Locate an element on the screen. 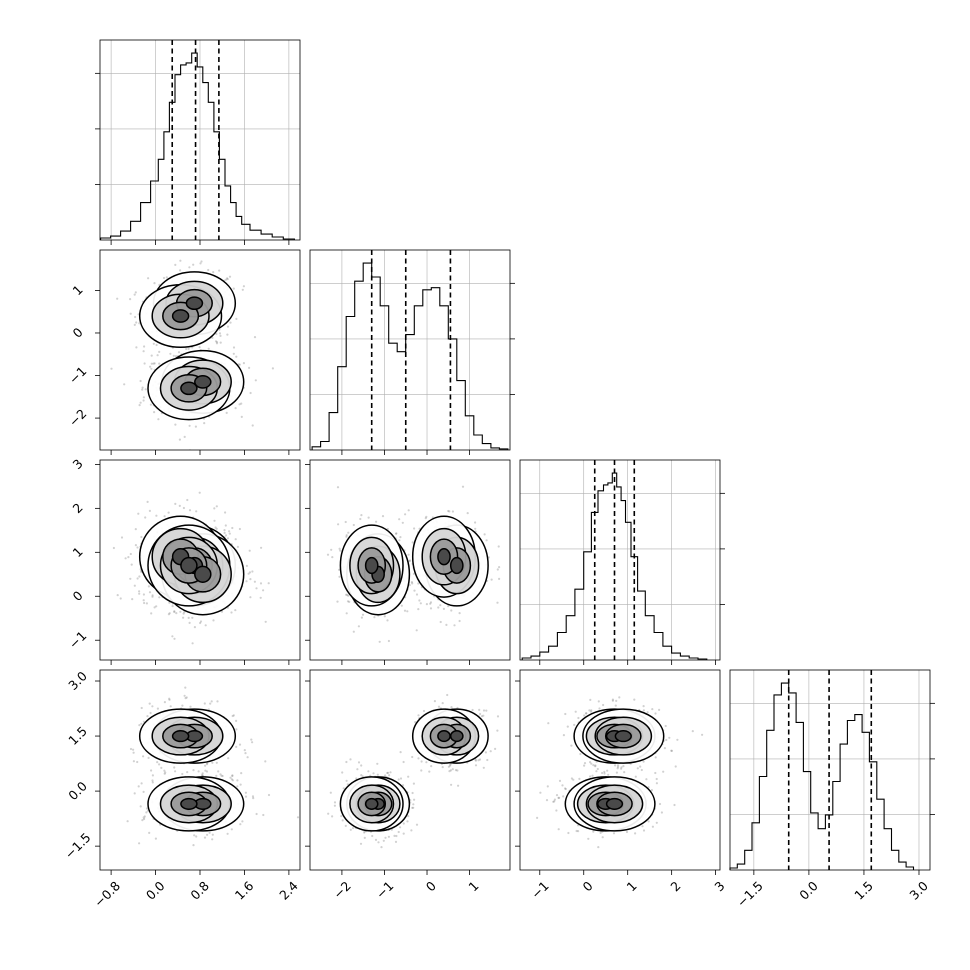 The width and height of the screenshot is (970, 970). y-tick-label: 1 is located at coordinates (78, 552).